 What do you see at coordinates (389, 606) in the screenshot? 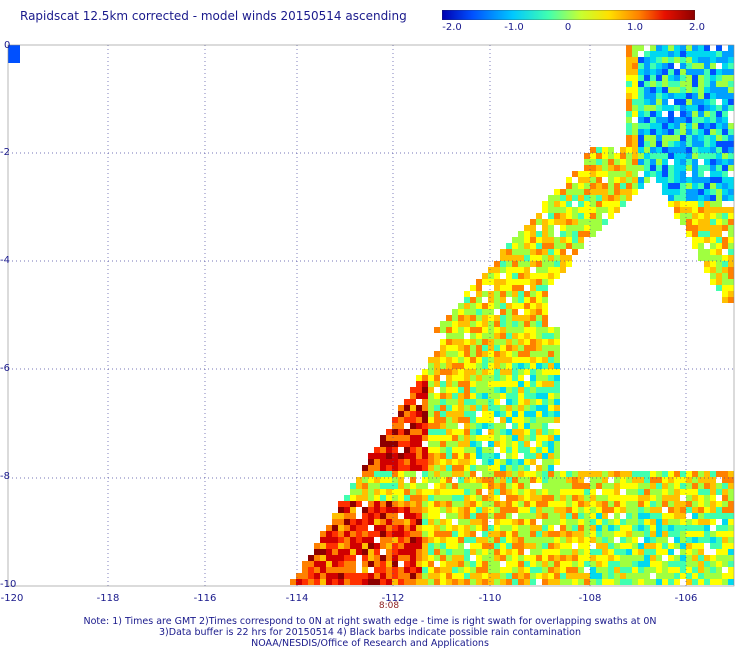
I see `swath-time-label: 8:08` at bounding box center [389, 606].